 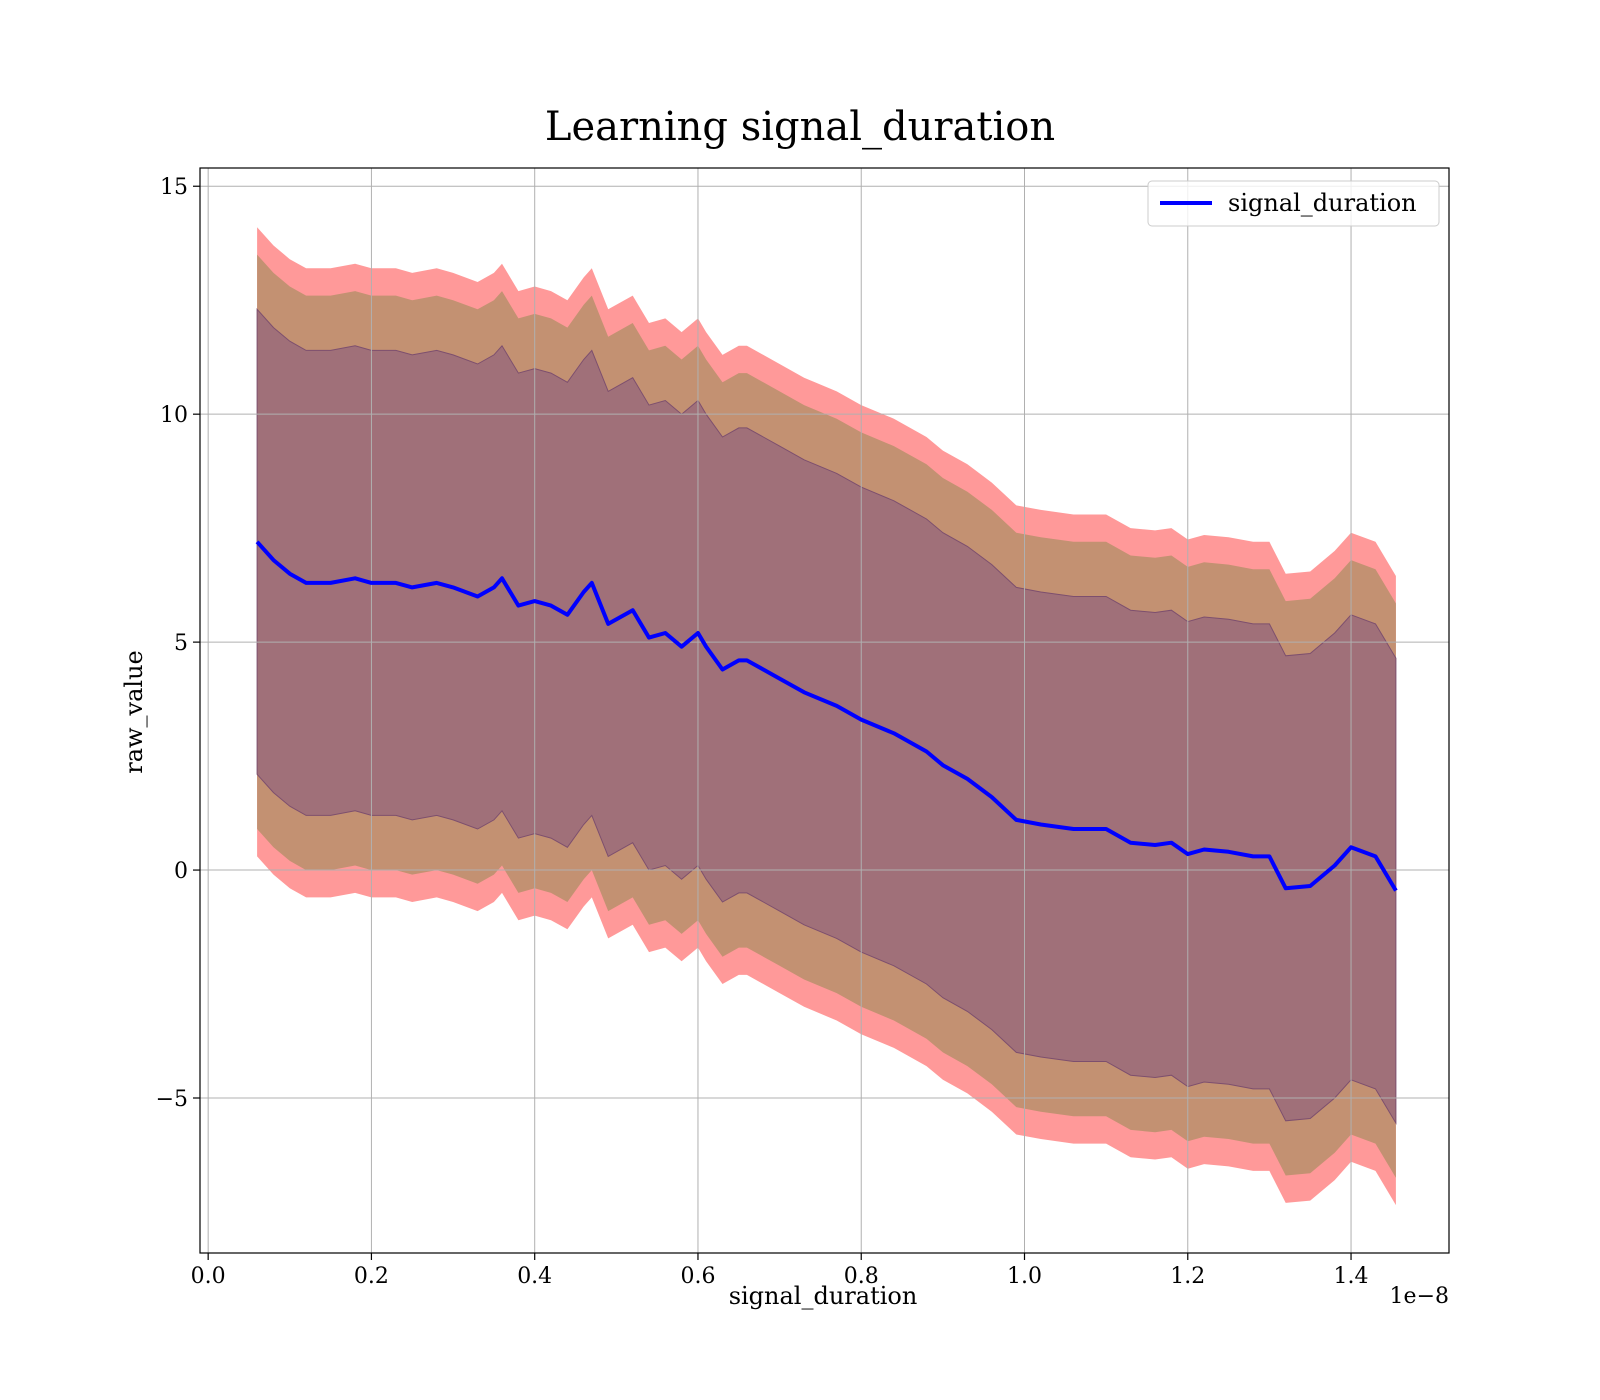 I want to click on legend-box, so click(x=1293, y=203).